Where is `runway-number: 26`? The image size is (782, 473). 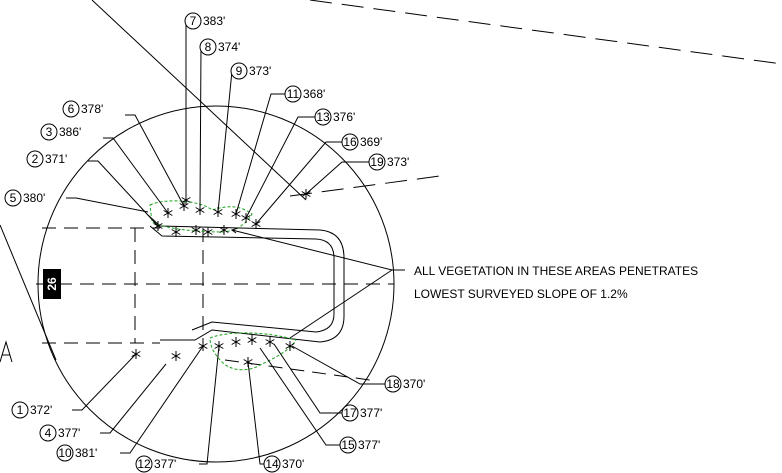 runway-number: 26 is located at coordinates (52, 284).